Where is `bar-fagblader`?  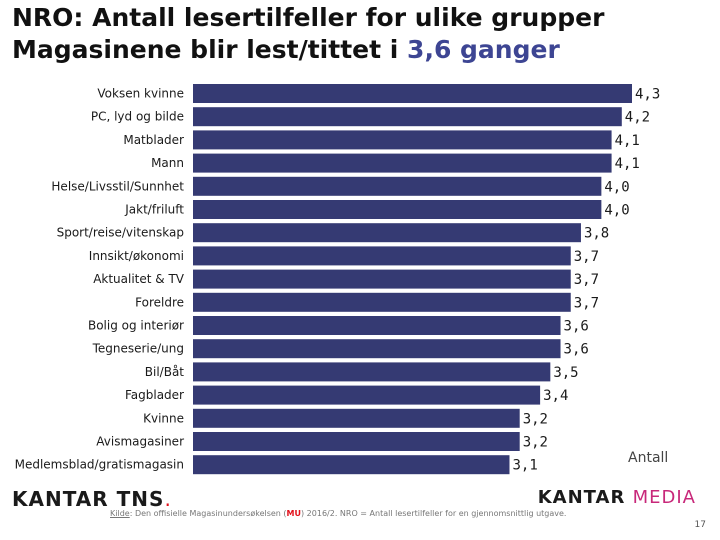
bar-fagblader is located at coordinates (367, 395).